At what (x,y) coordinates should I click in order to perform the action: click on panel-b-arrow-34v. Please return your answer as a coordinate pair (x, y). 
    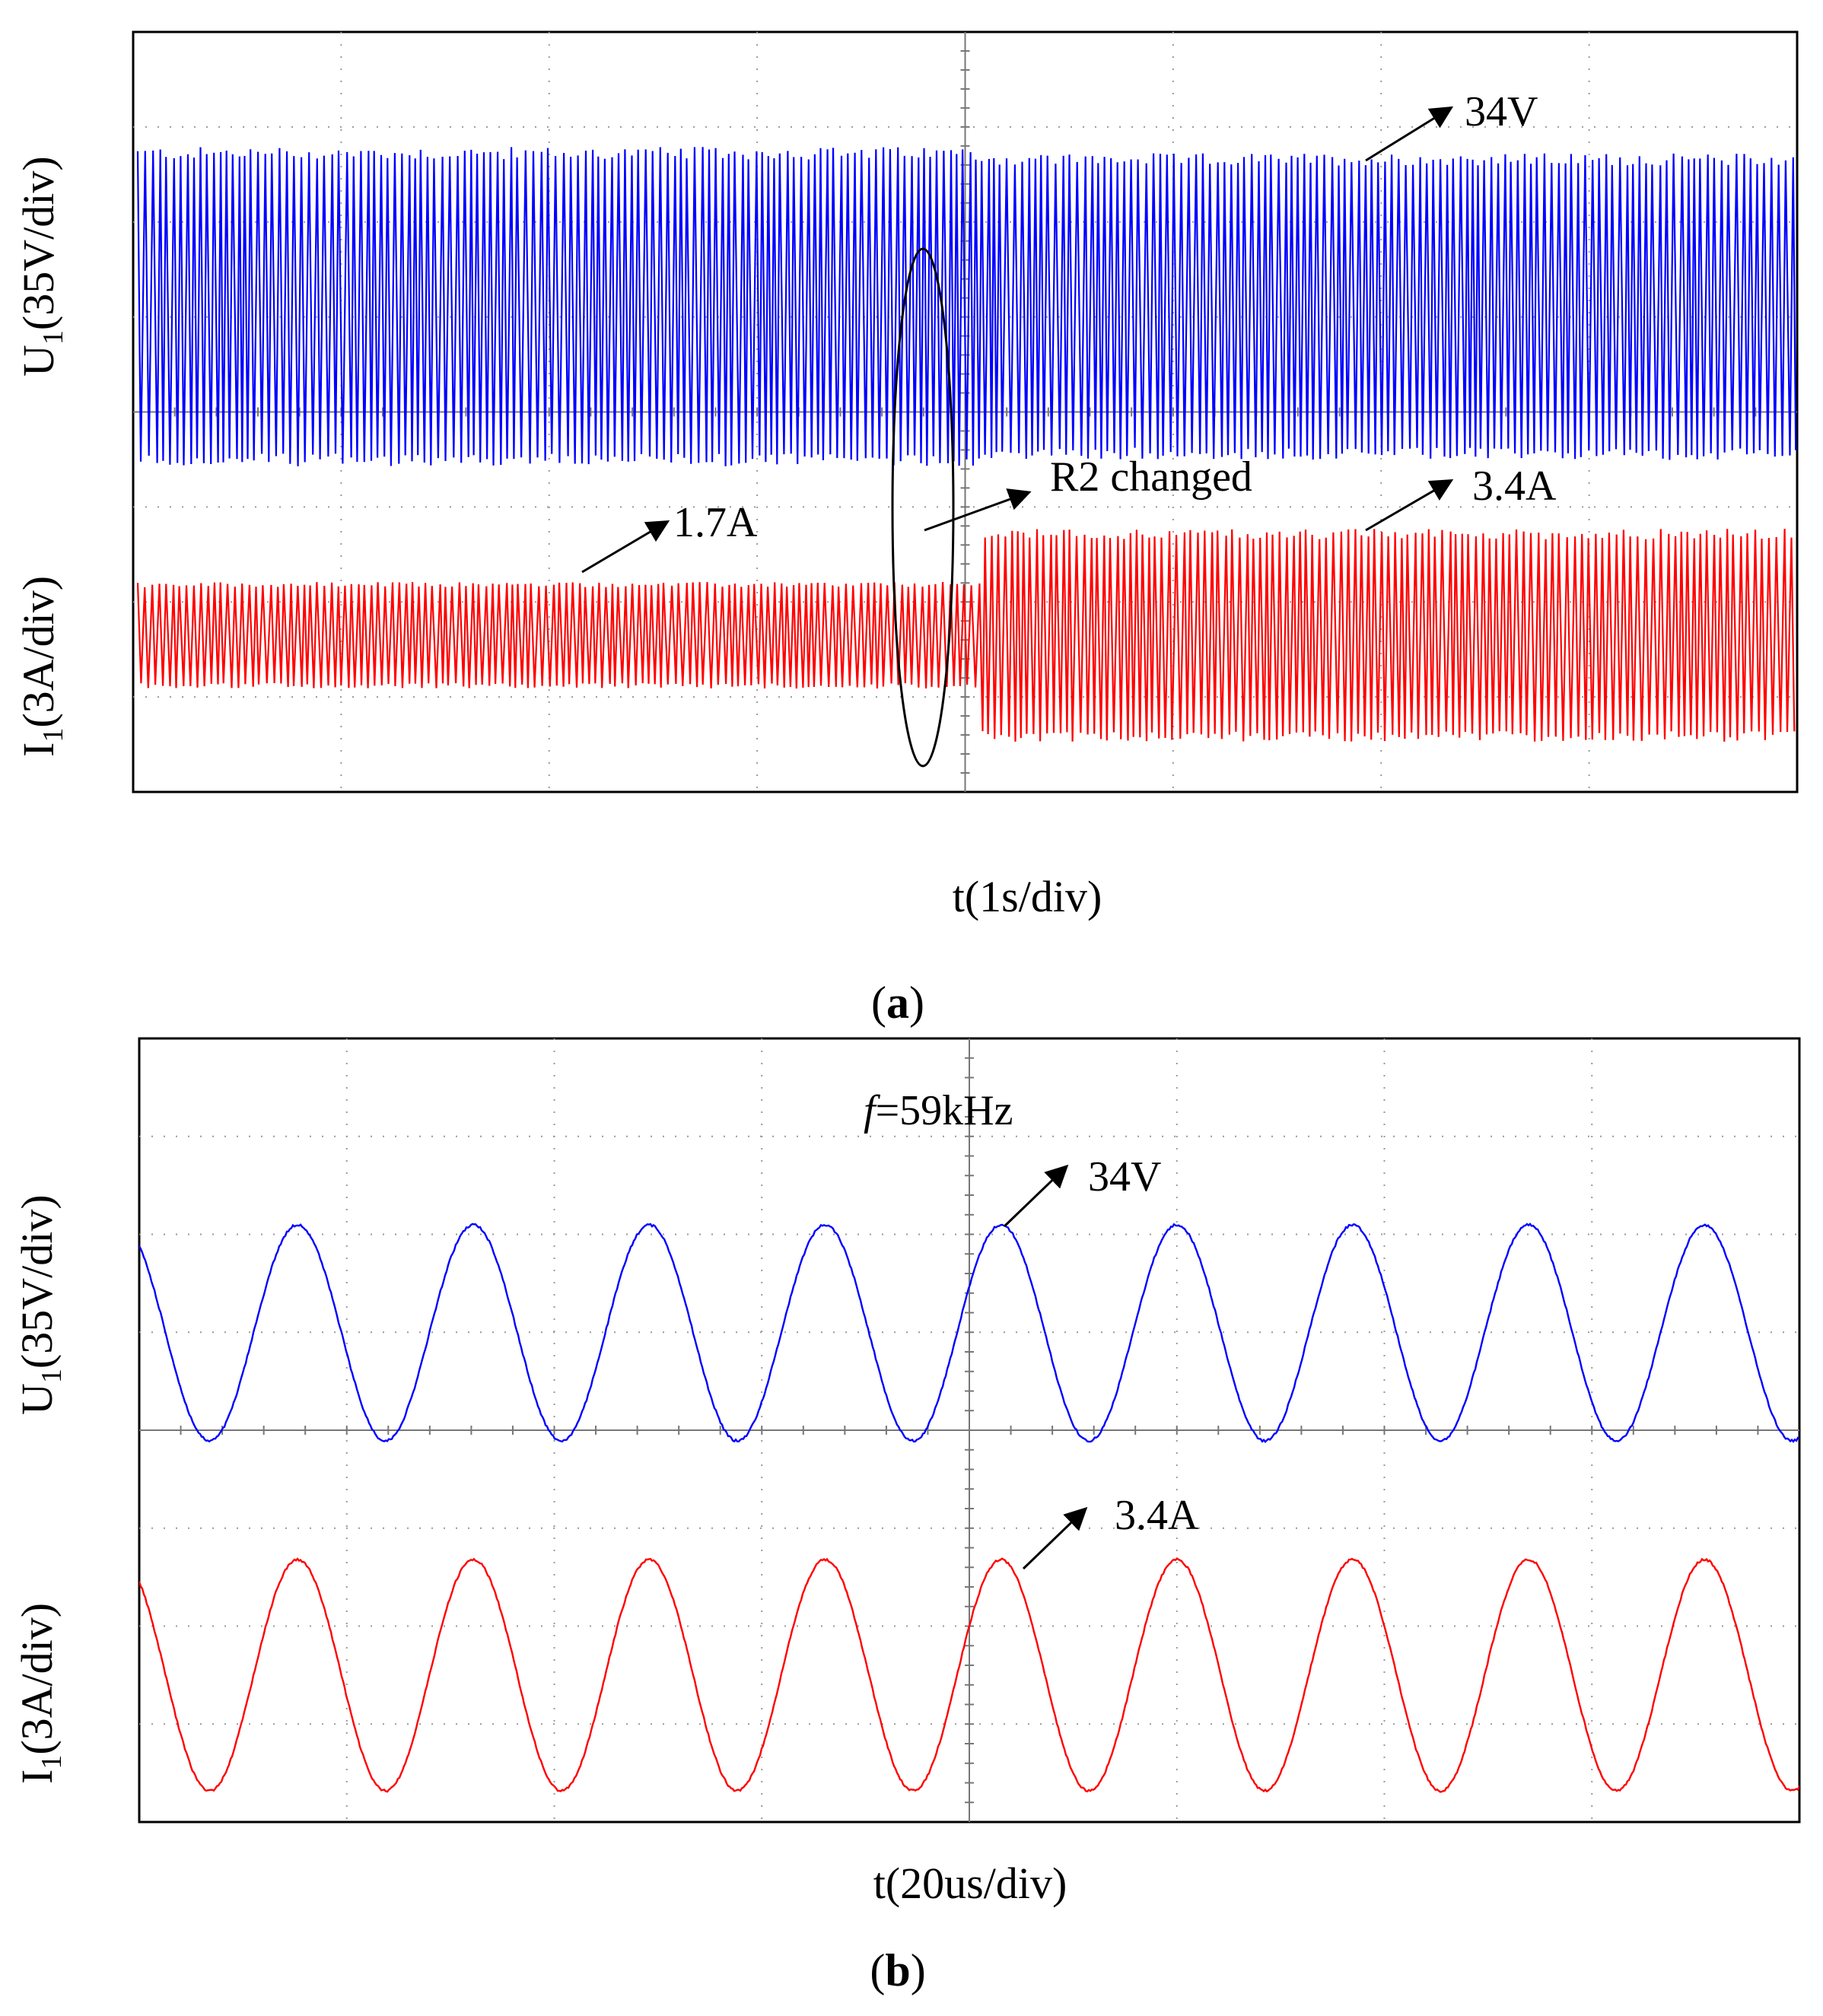
    Looking at the image, I should click on (1036, 1196).